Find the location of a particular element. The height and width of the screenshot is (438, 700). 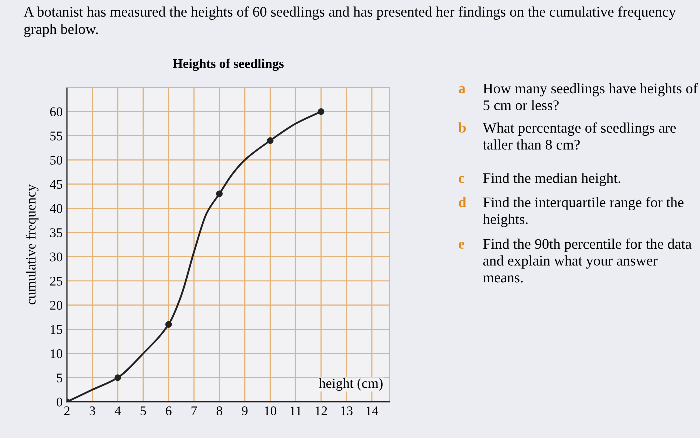

x-tick-label: 3 is located at coordinates (93, 411).